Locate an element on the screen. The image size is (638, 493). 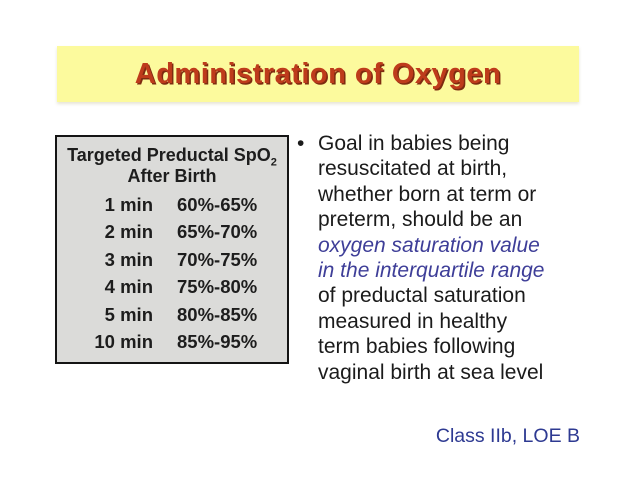
table-row-range: 65%-70% is located at coordinates (217, 232).